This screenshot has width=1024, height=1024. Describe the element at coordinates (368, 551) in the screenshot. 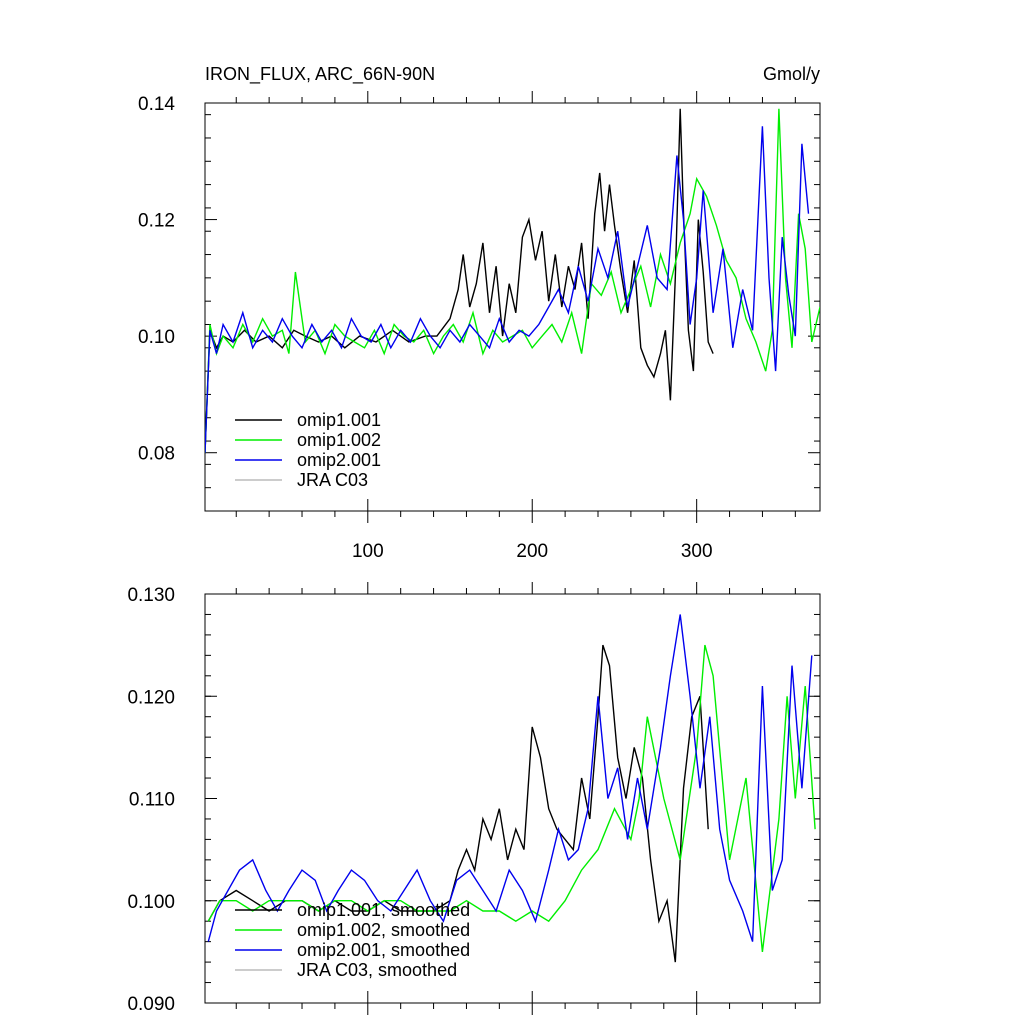

I see `x-tick-label: 100` at that location.